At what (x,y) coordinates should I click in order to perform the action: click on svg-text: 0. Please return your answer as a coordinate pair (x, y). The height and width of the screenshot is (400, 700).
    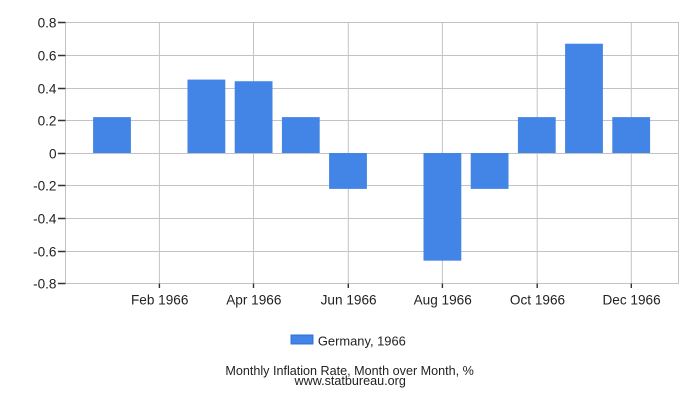
    Looking at the image, I should click on (53, 153).